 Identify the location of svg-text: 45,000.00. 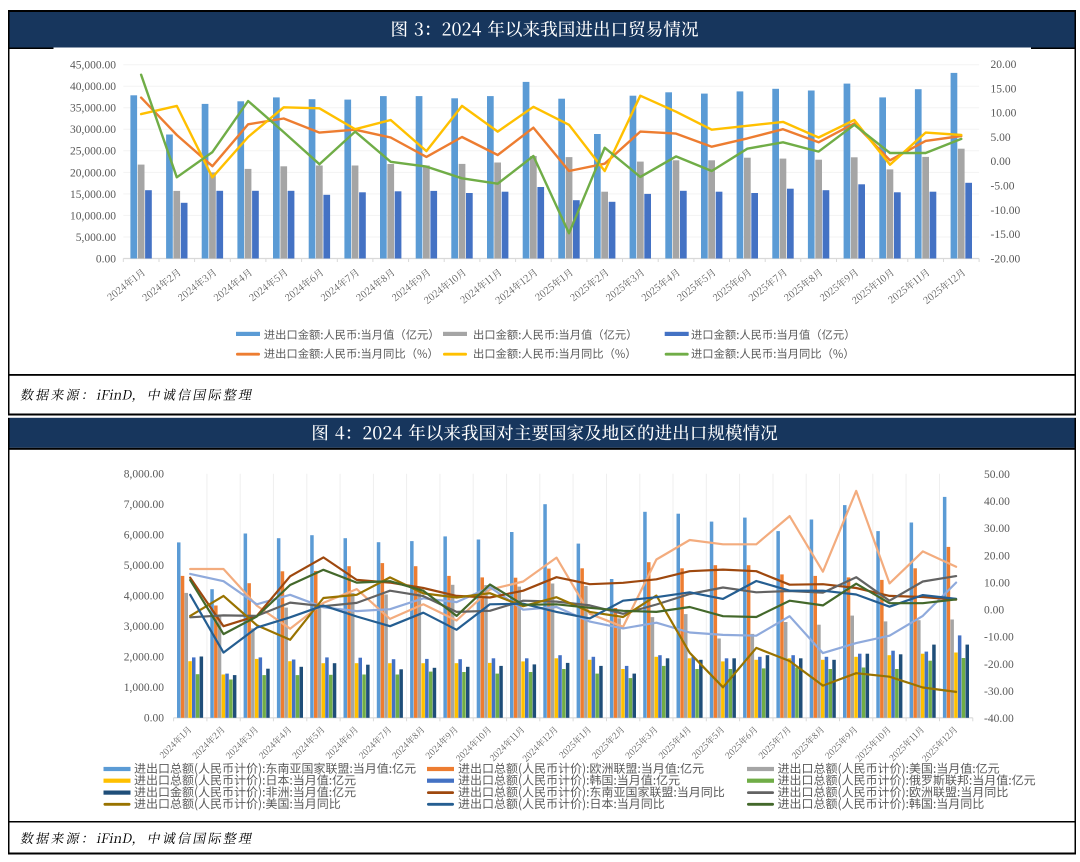
(93, 66).